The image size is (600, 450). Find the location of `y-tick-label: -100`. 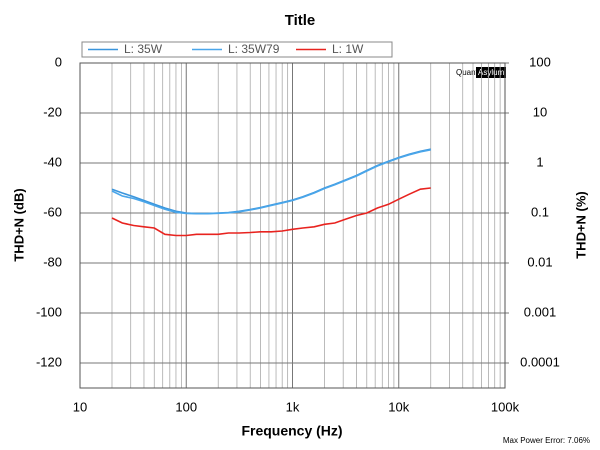

y-tick-label: -100 is located at coordinates (49, 311).